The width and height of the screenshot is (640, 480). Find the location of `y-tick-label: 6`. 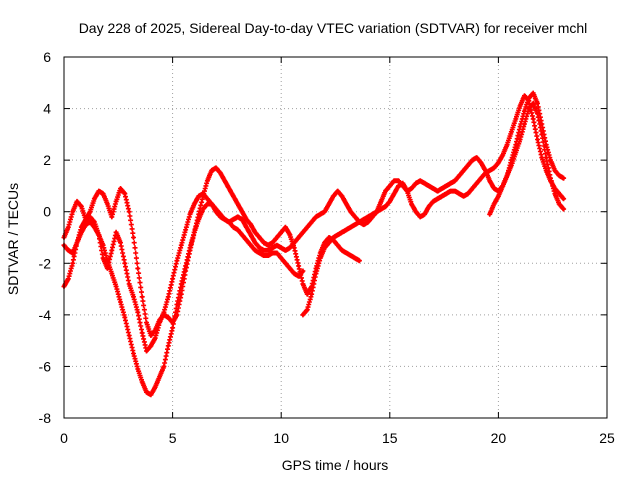

y-tick-label: 6 is located at coordinates (47, 57).